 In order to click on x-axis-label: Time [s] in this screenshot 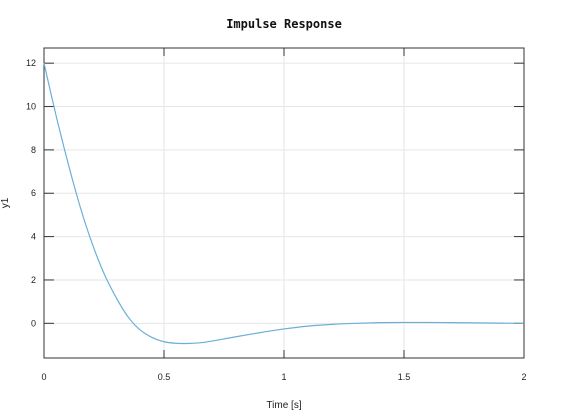, I will do `click(283, 405)`.